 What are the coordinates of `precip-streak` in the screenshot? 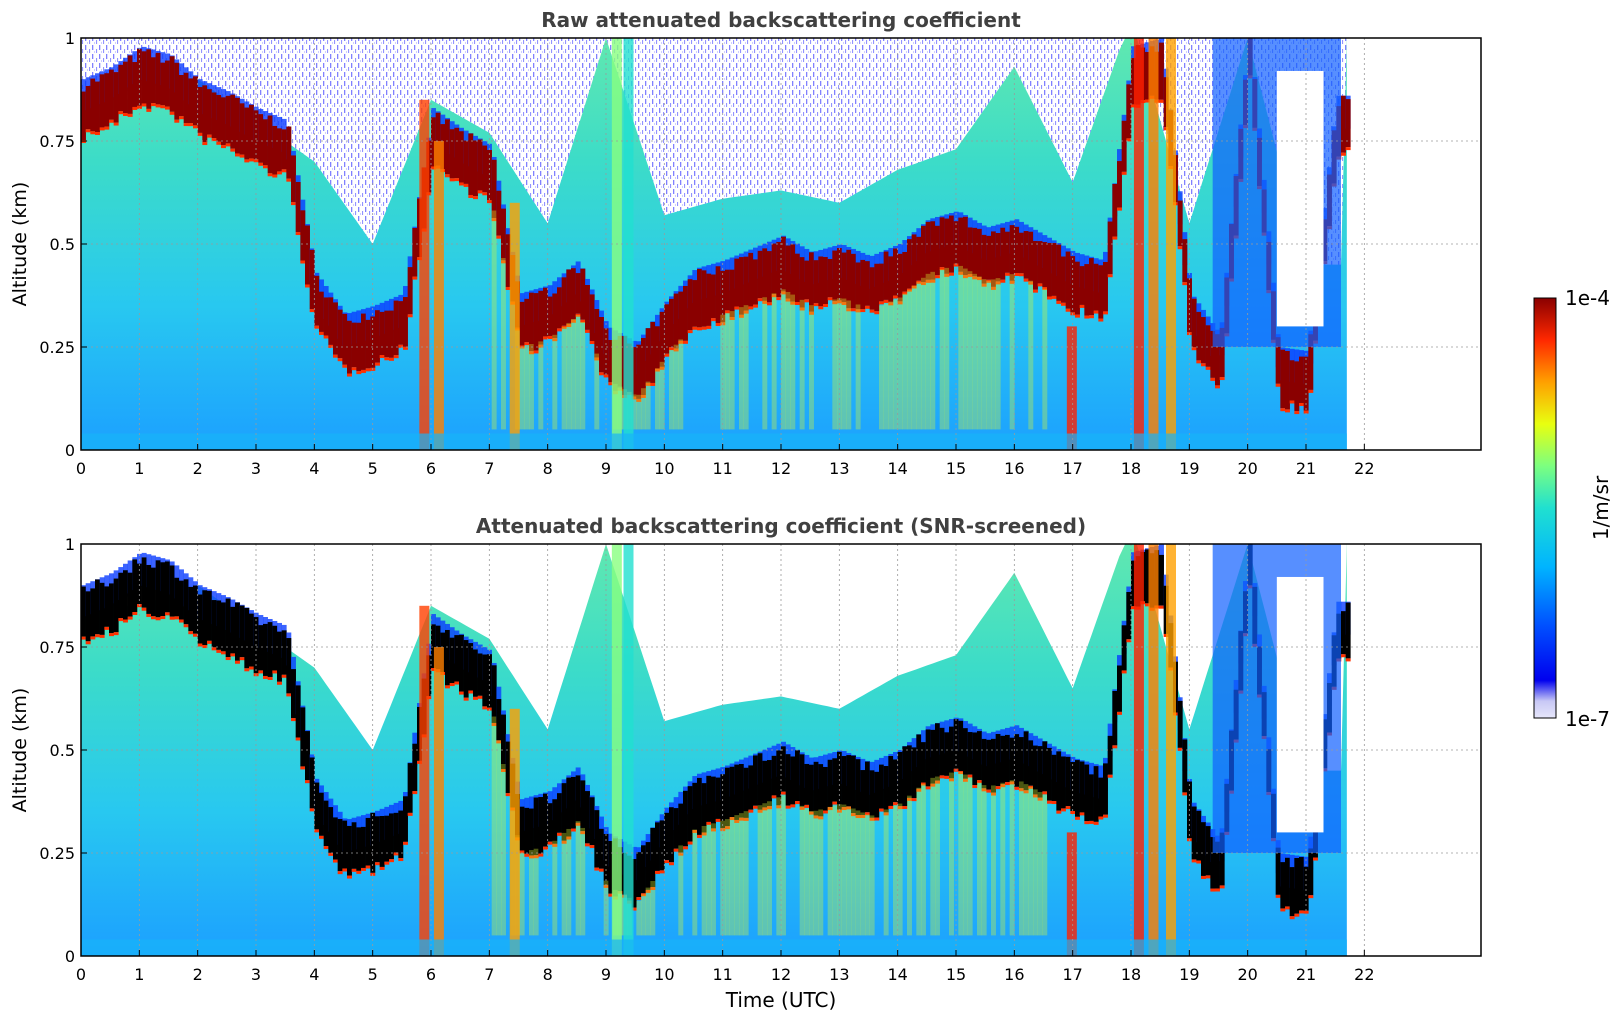 It's located at (1138, 750).